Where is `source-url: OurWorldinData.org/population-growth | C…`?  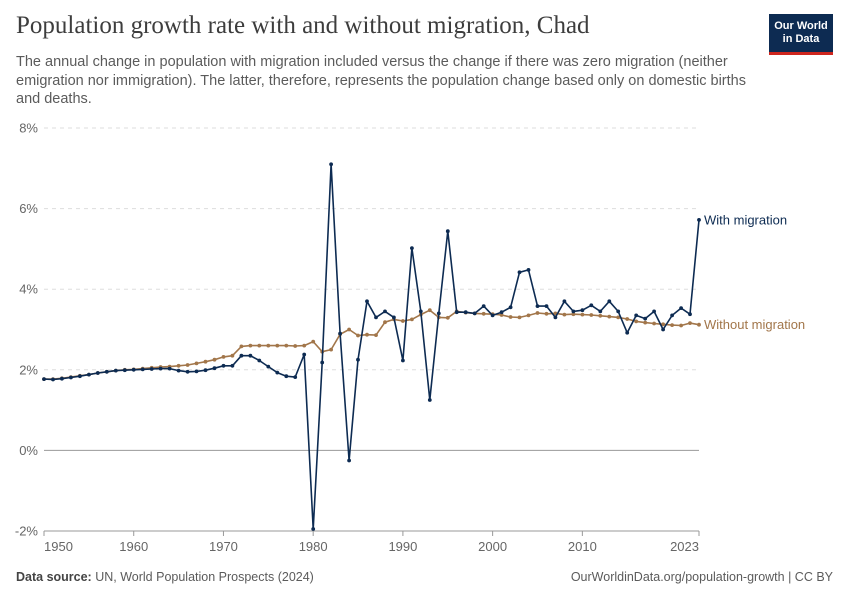
source-url: OurWorldinData.org/population-growth | C… is located at coordinates (701, 577).